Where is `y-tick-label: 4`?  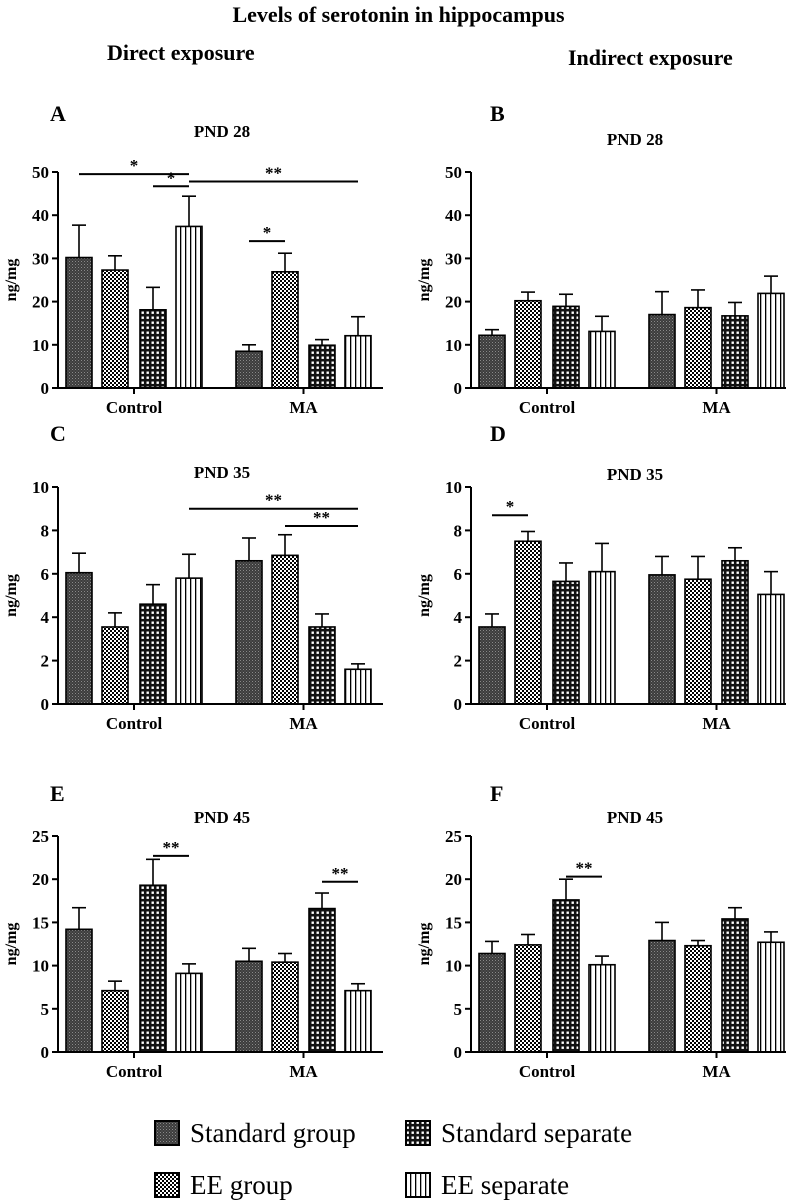
y-tick-label: 4 is located at coordinates (458, 617).